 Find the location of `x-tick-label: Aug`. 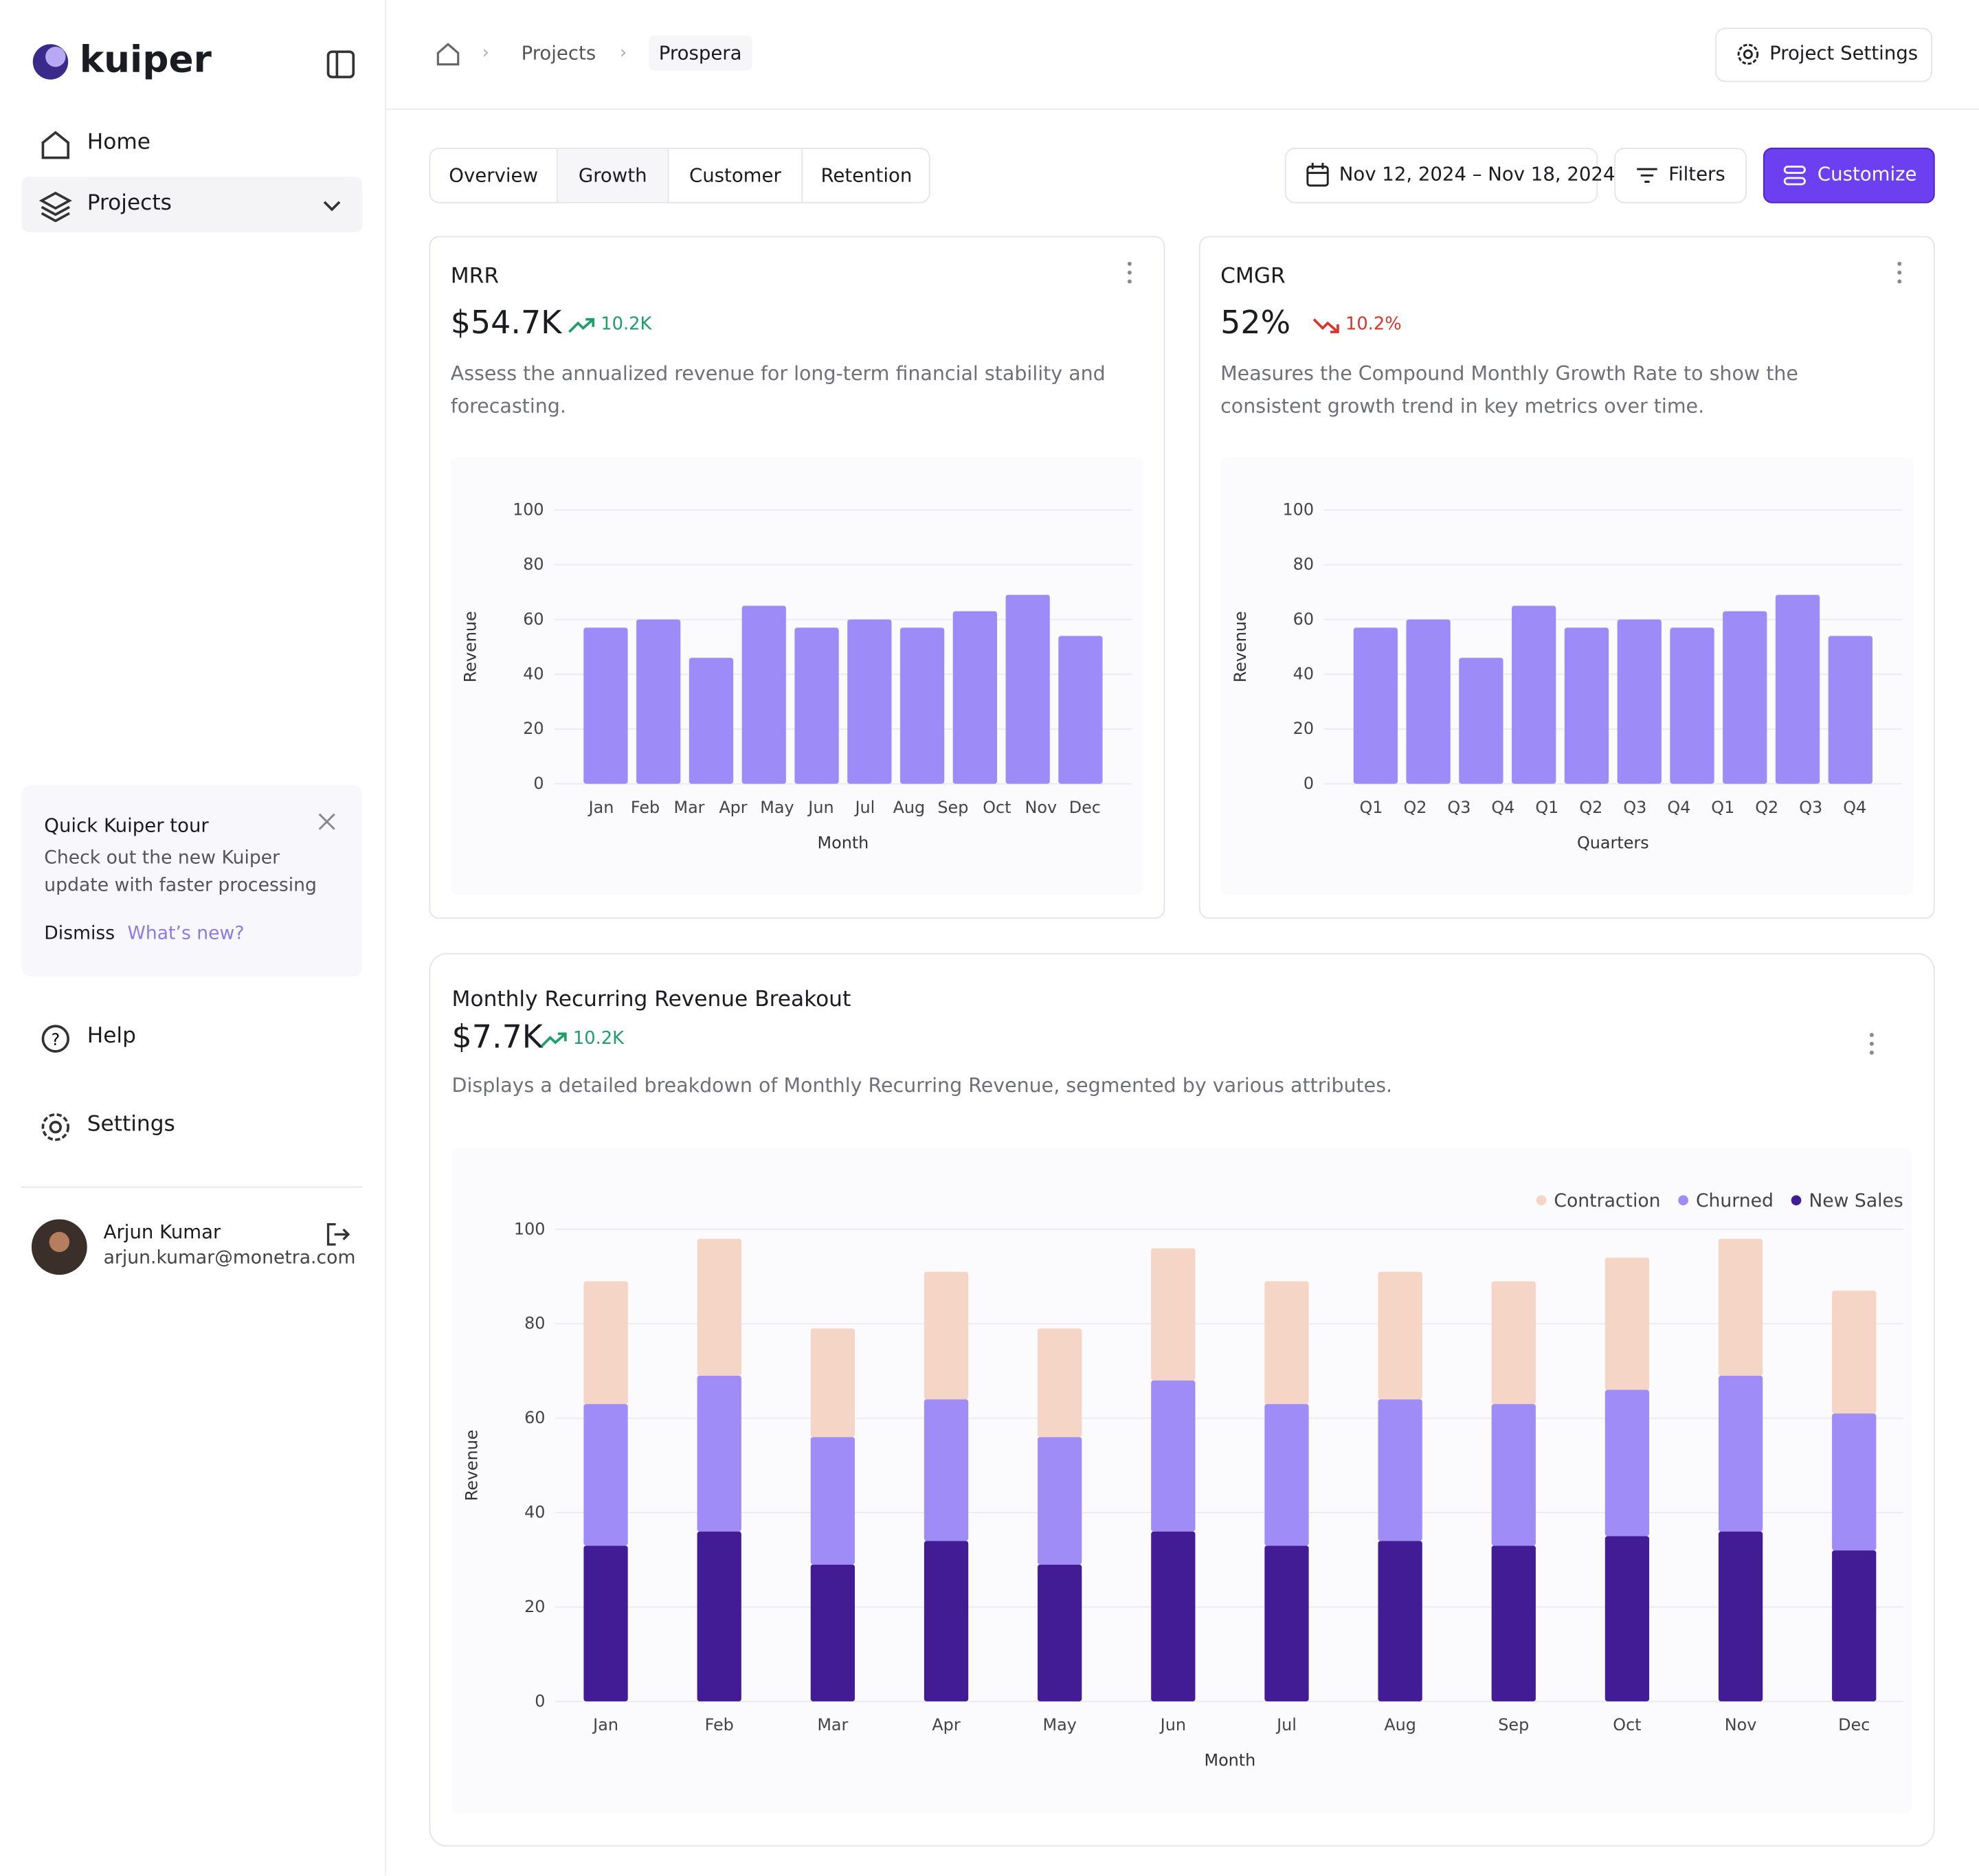

x-tick-label: Aug is located at coordinates (909, 808).